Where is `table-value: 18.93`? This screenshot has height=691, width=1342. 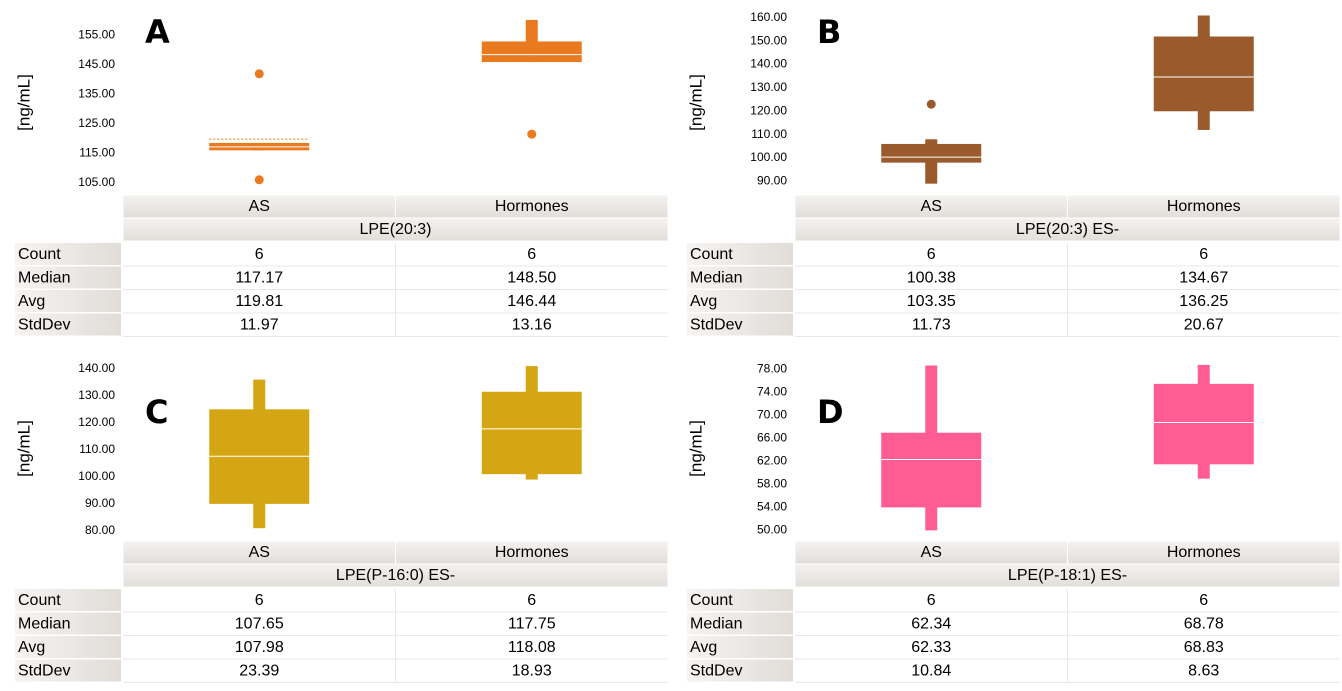 table-value: 18.93 is located at coordinates (532, 671).